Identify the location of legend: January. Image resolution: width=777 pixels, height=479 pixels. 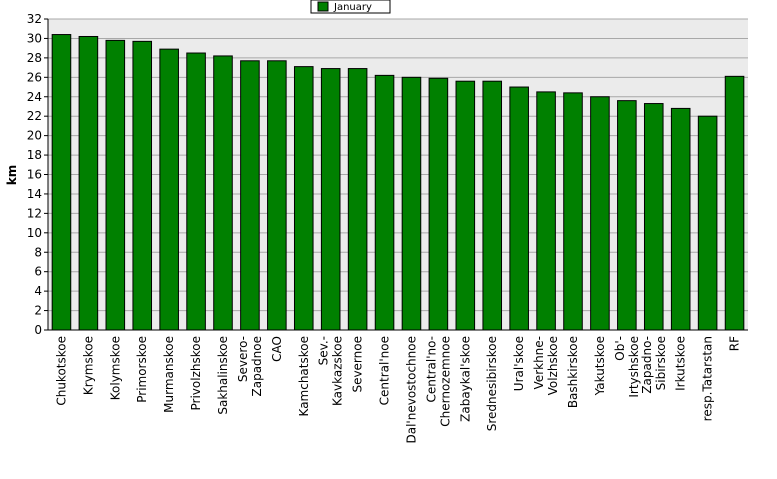
(350, 7).